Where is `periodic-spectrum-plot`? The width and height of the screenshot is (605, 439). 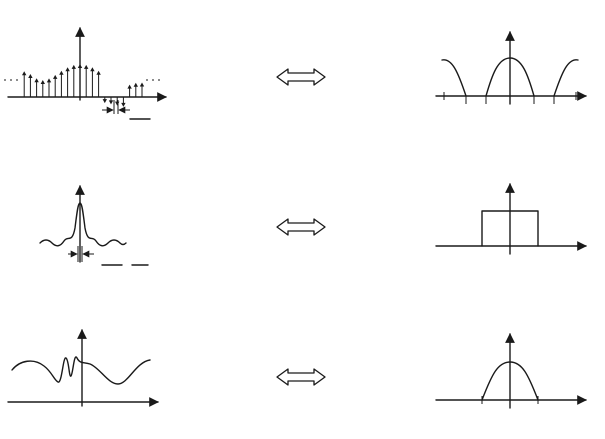
periodic-spectrum-plot is located at coordinates (511, 68).